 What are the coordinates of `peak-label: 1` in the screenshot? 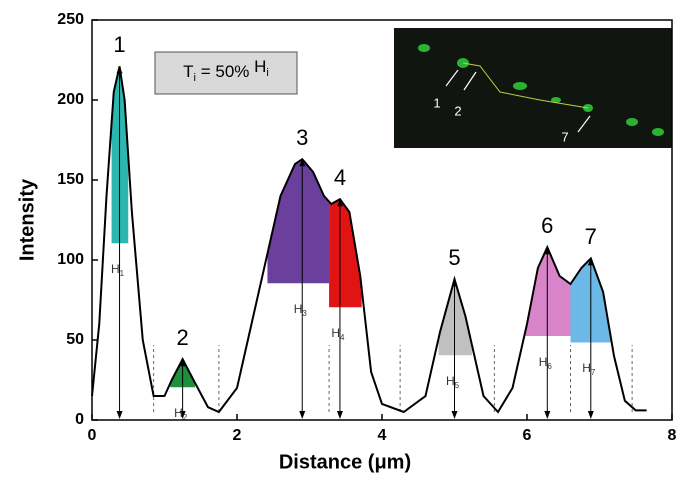 It's located at (119, 44).